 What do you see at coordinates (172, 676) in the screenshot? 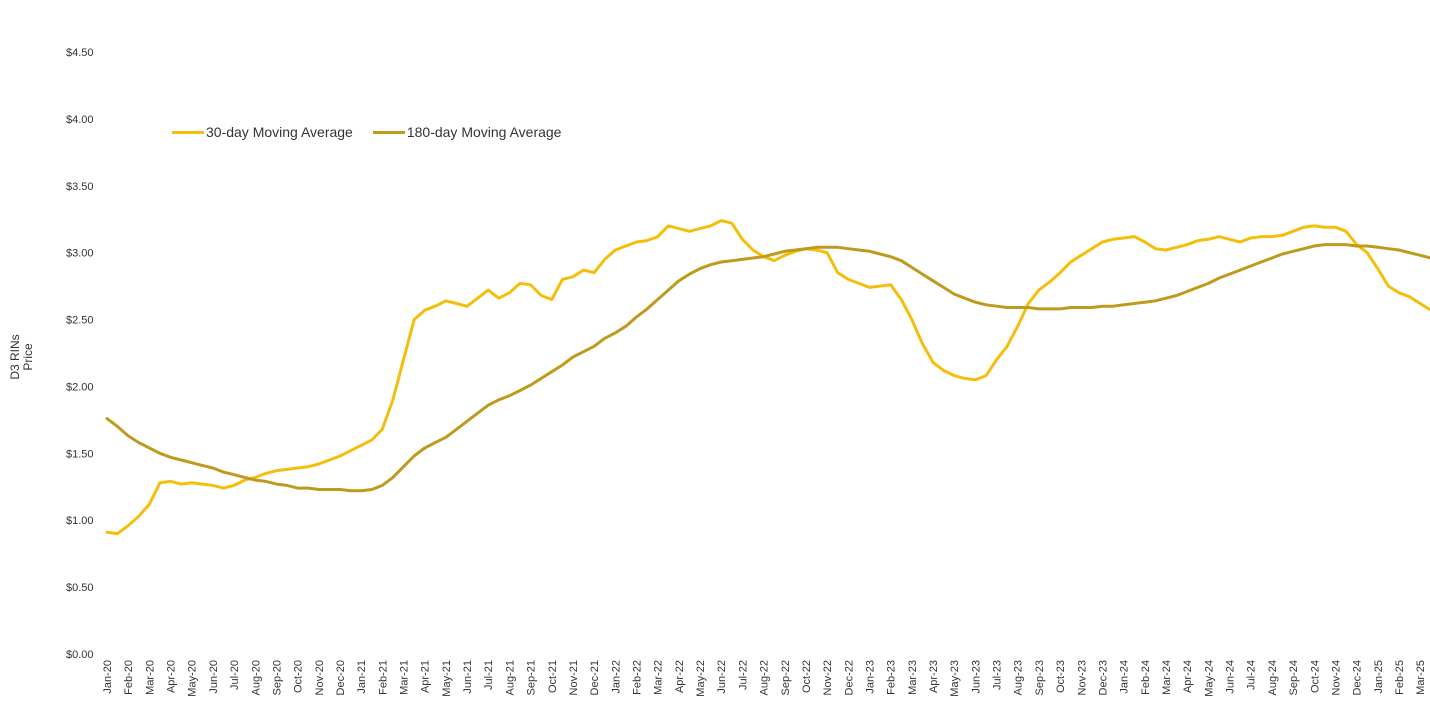
I see `x-tick-label: Apr-20` at bounding box center [172, 676].